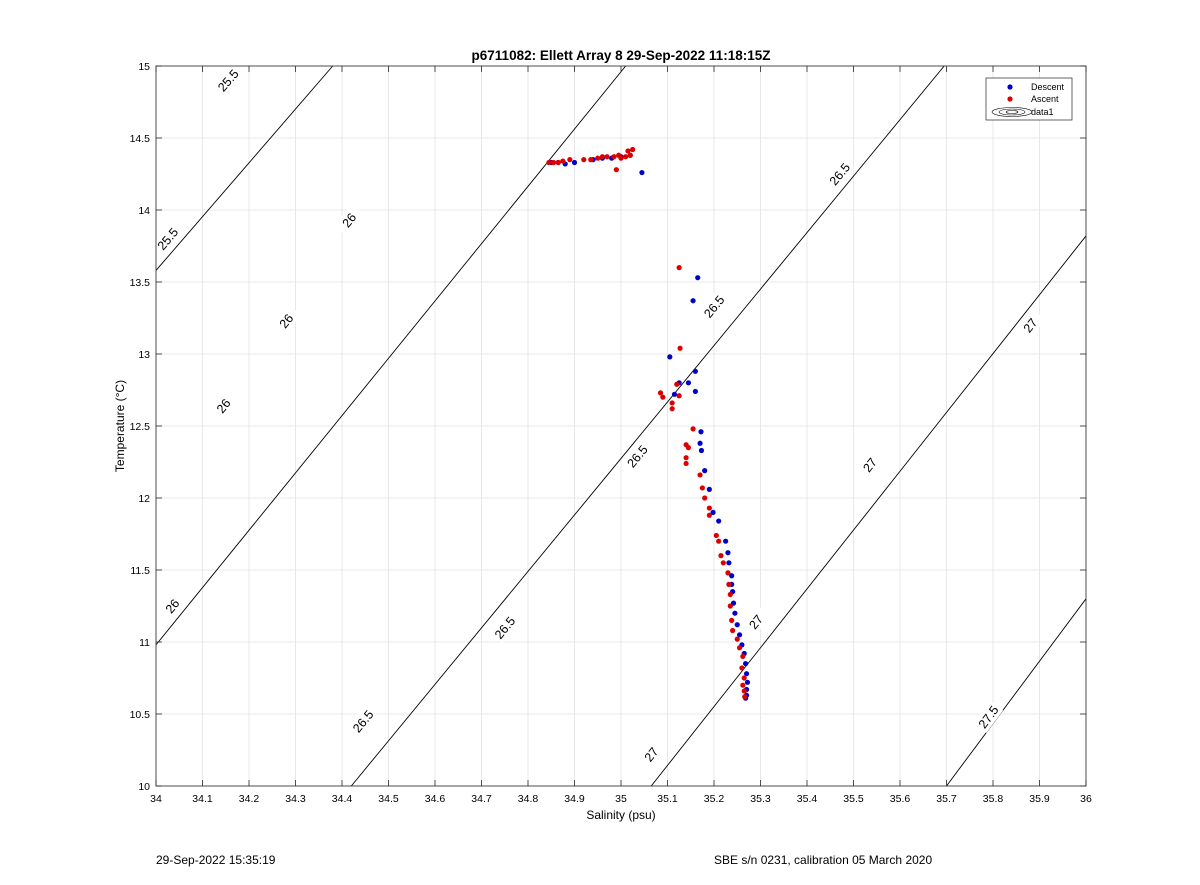 The image size is (1200, 885). I want to click on y-tick-label: 11, so click(144, 643).